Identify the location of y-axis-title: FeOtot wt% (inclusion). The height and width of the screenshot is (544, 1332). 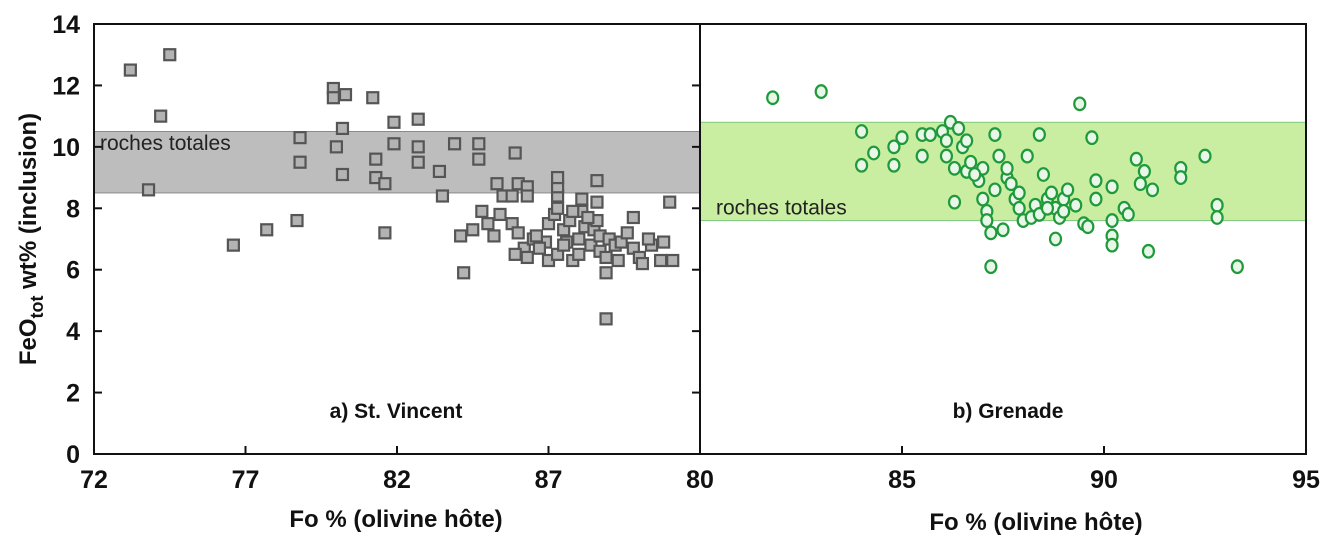
(31, 239).